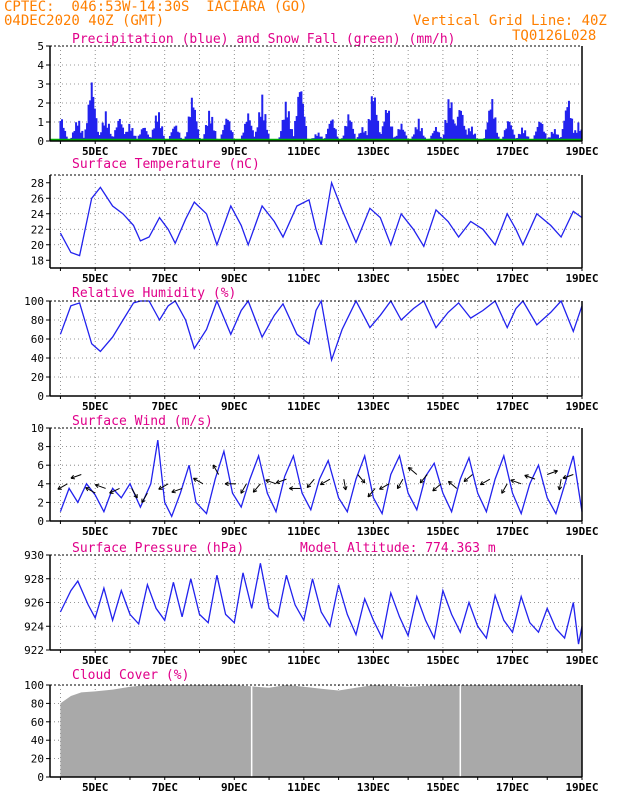 This screenshot has width=618, height=800. What do you see at coordinates (142, 421) in the screenshot?
I see `wind-title: Surface Wind (m/s)` at bounding box center [142, 421].